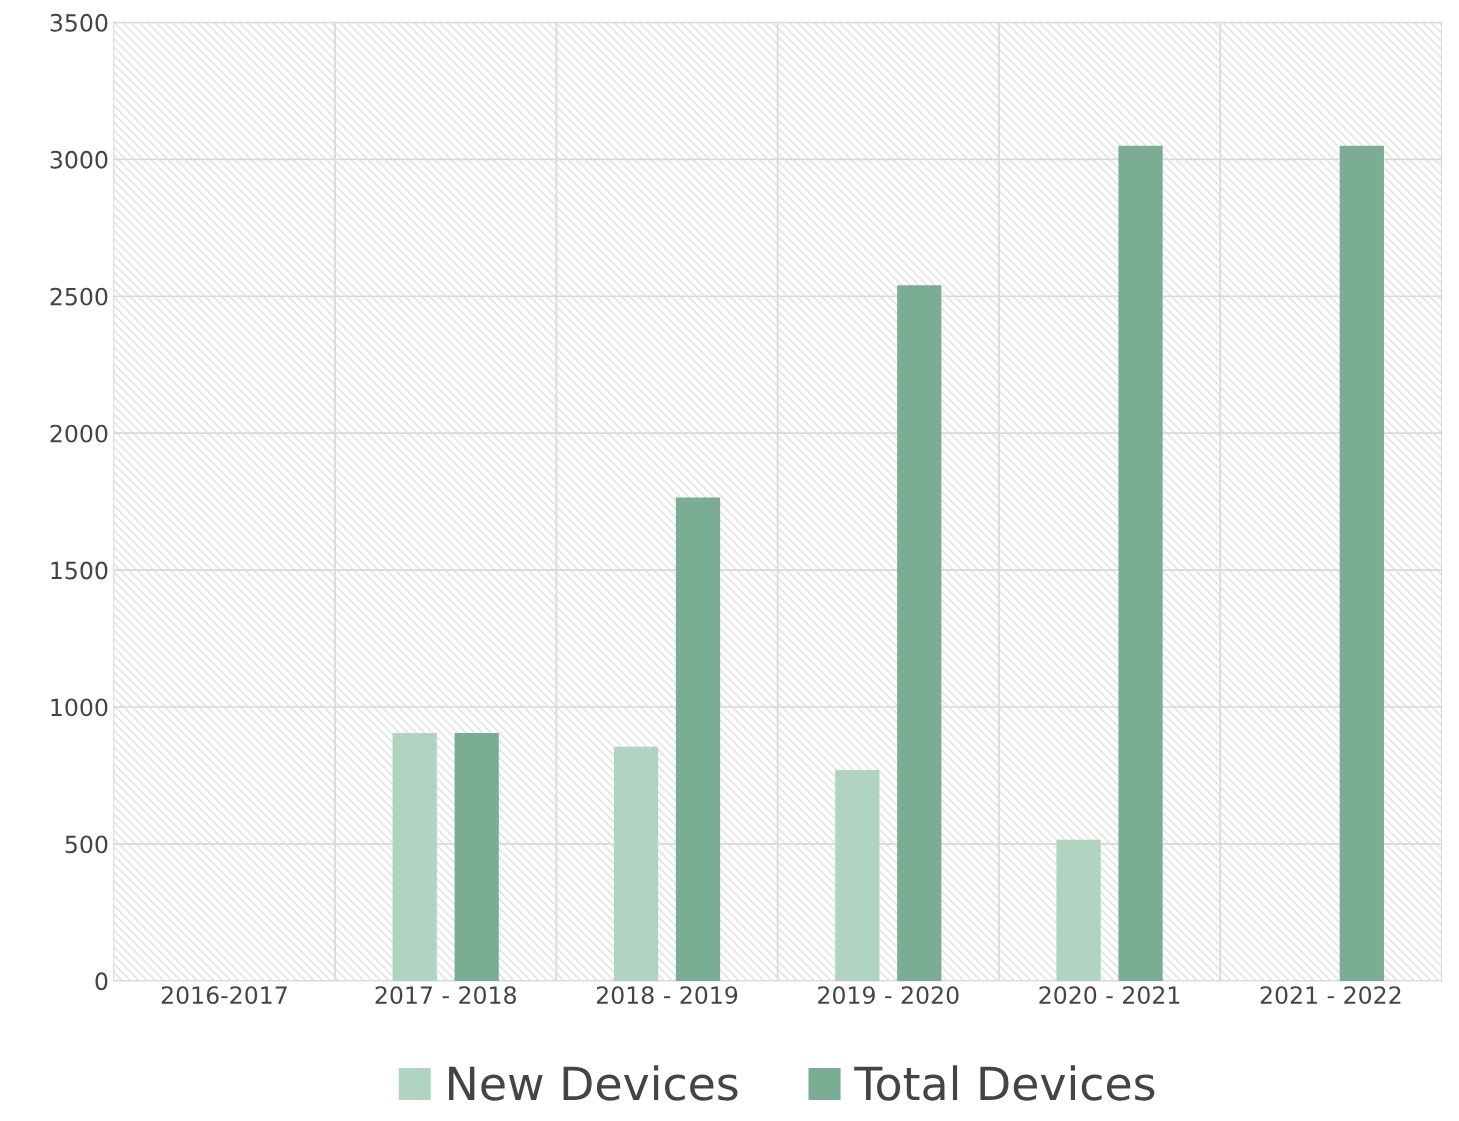 The image size is (1459, 1121). I want to click on x-tick-label: 2021 - 2022, so click(1330, 995).